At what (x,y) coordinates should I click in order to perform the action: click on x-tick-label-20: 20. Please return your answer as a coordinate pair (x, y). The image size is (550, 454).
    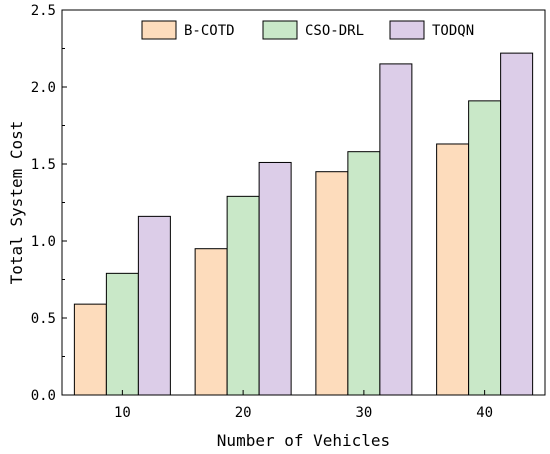
    Looking at the image, I should click on (243, 413).